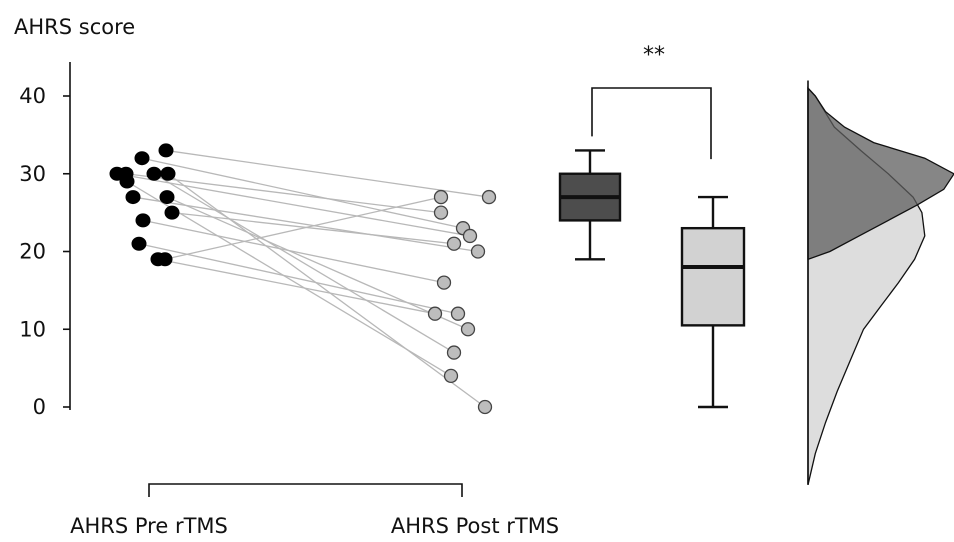 Image resolution: width=954 pixels, height=542 pixels. Describe the element at coordinates (713, 276) in the screenshot. I see `post-box` at that location.